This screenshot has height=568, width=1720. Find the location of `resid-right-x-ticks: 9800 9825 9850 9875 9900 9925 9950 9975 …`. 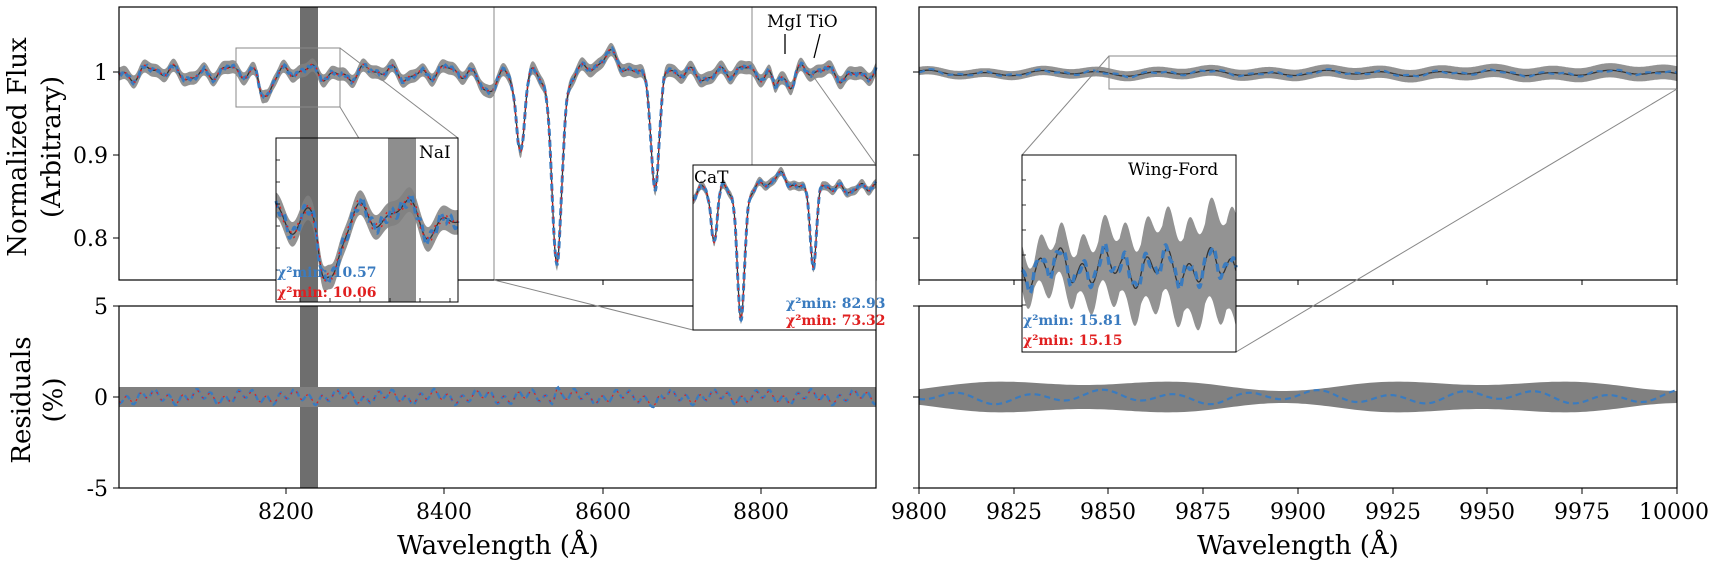

resid-right-x-ticks: 9800 9825 9850 9875 9900 9925 9950 9975 … is located at coordinates (1300, 506).